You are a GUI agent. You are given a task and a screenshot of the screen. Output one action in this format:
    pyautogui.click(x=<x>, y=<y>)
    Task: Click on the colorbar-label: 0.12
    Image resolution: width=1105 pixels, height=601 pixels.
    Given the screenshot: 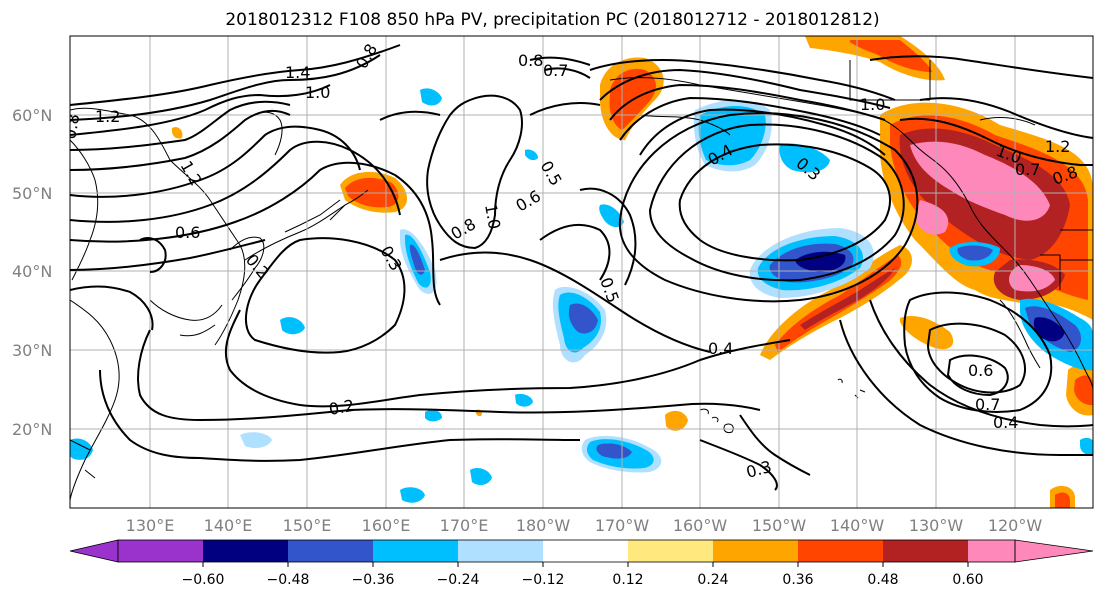 What is the action you would take?
    pyautogui.click(x=627, y=580)
    